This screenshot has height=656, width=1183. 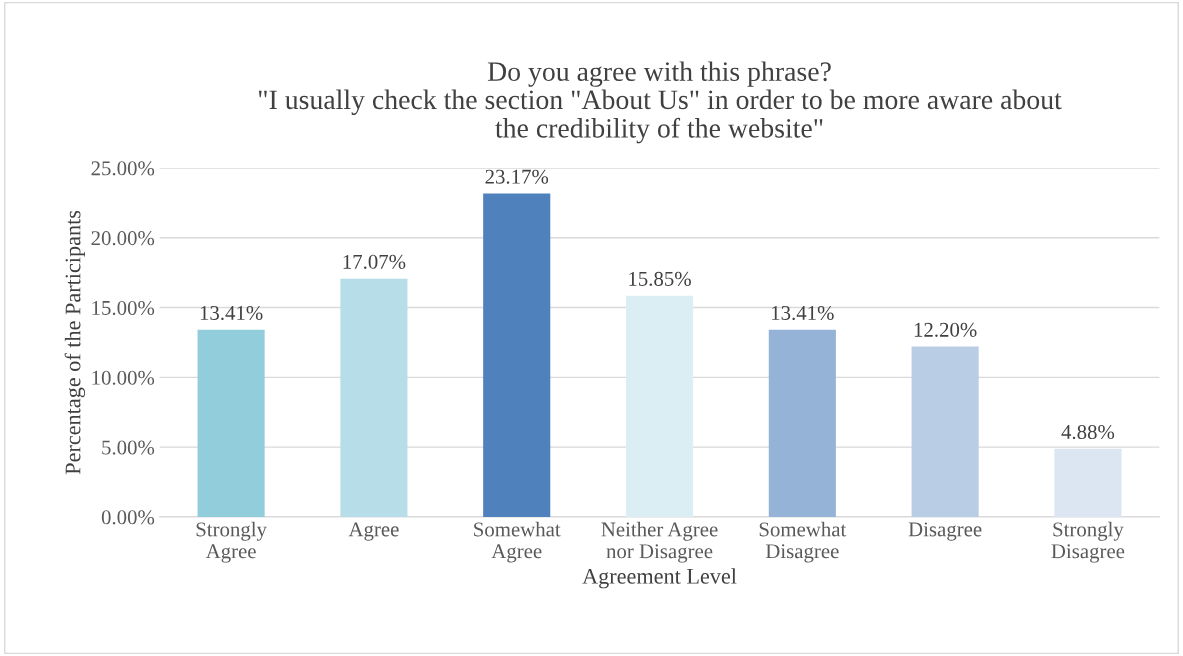 I want to click on x-tick-label: Strongly Disagree, so click(x=1088, y=542).